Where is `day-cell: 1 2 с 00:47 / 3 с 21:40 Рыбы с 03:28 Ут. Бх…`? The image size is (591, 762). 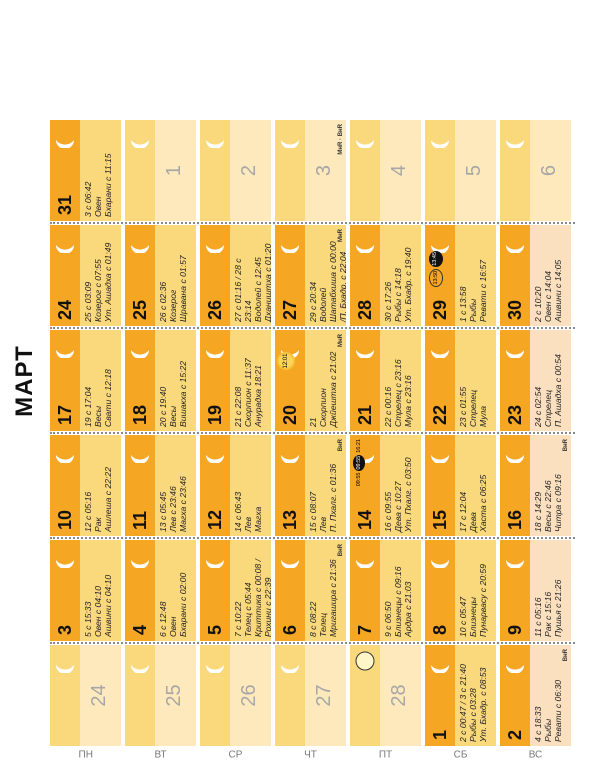
day-cell: 1 2 с 00:47 / 3 с 21:40 Рыбы с 03:28 Ут. Бх… is located at coordinates (460, 695).